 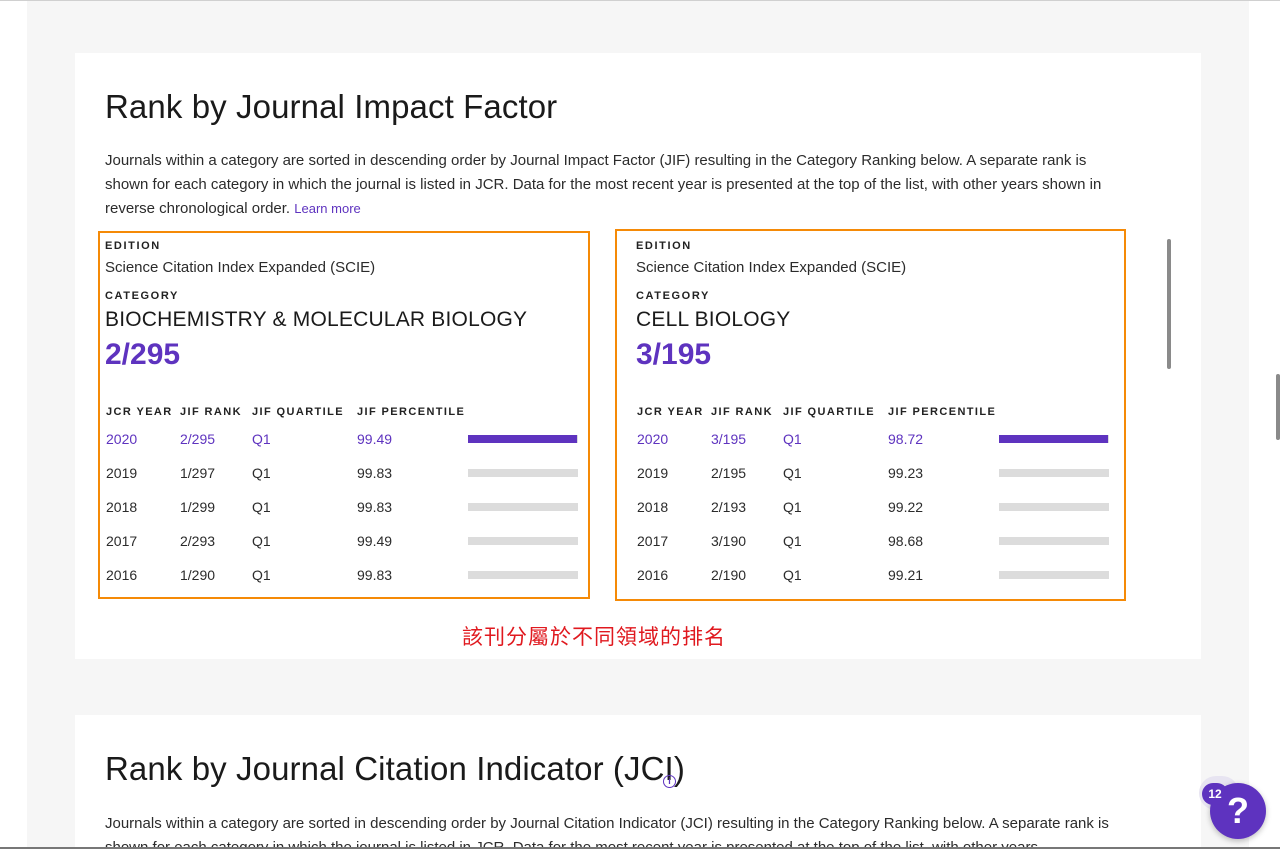 I want to click on inner-scrollbar, so click(x=1169, y=304).